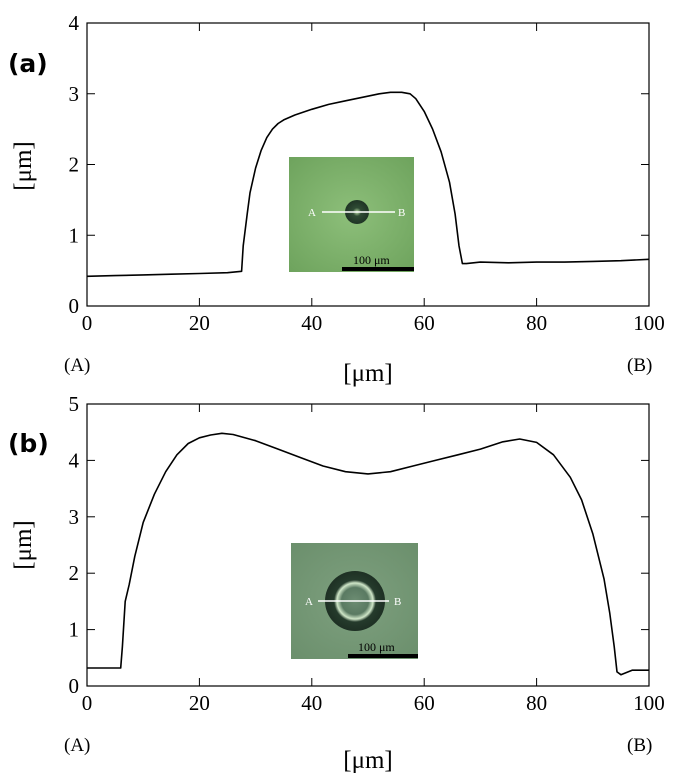  What do you see at coordinates (371, 260) in the screenshot?
I see `panel-a-inset-scale-label: 100 μm` at bounding box center [371, 260].